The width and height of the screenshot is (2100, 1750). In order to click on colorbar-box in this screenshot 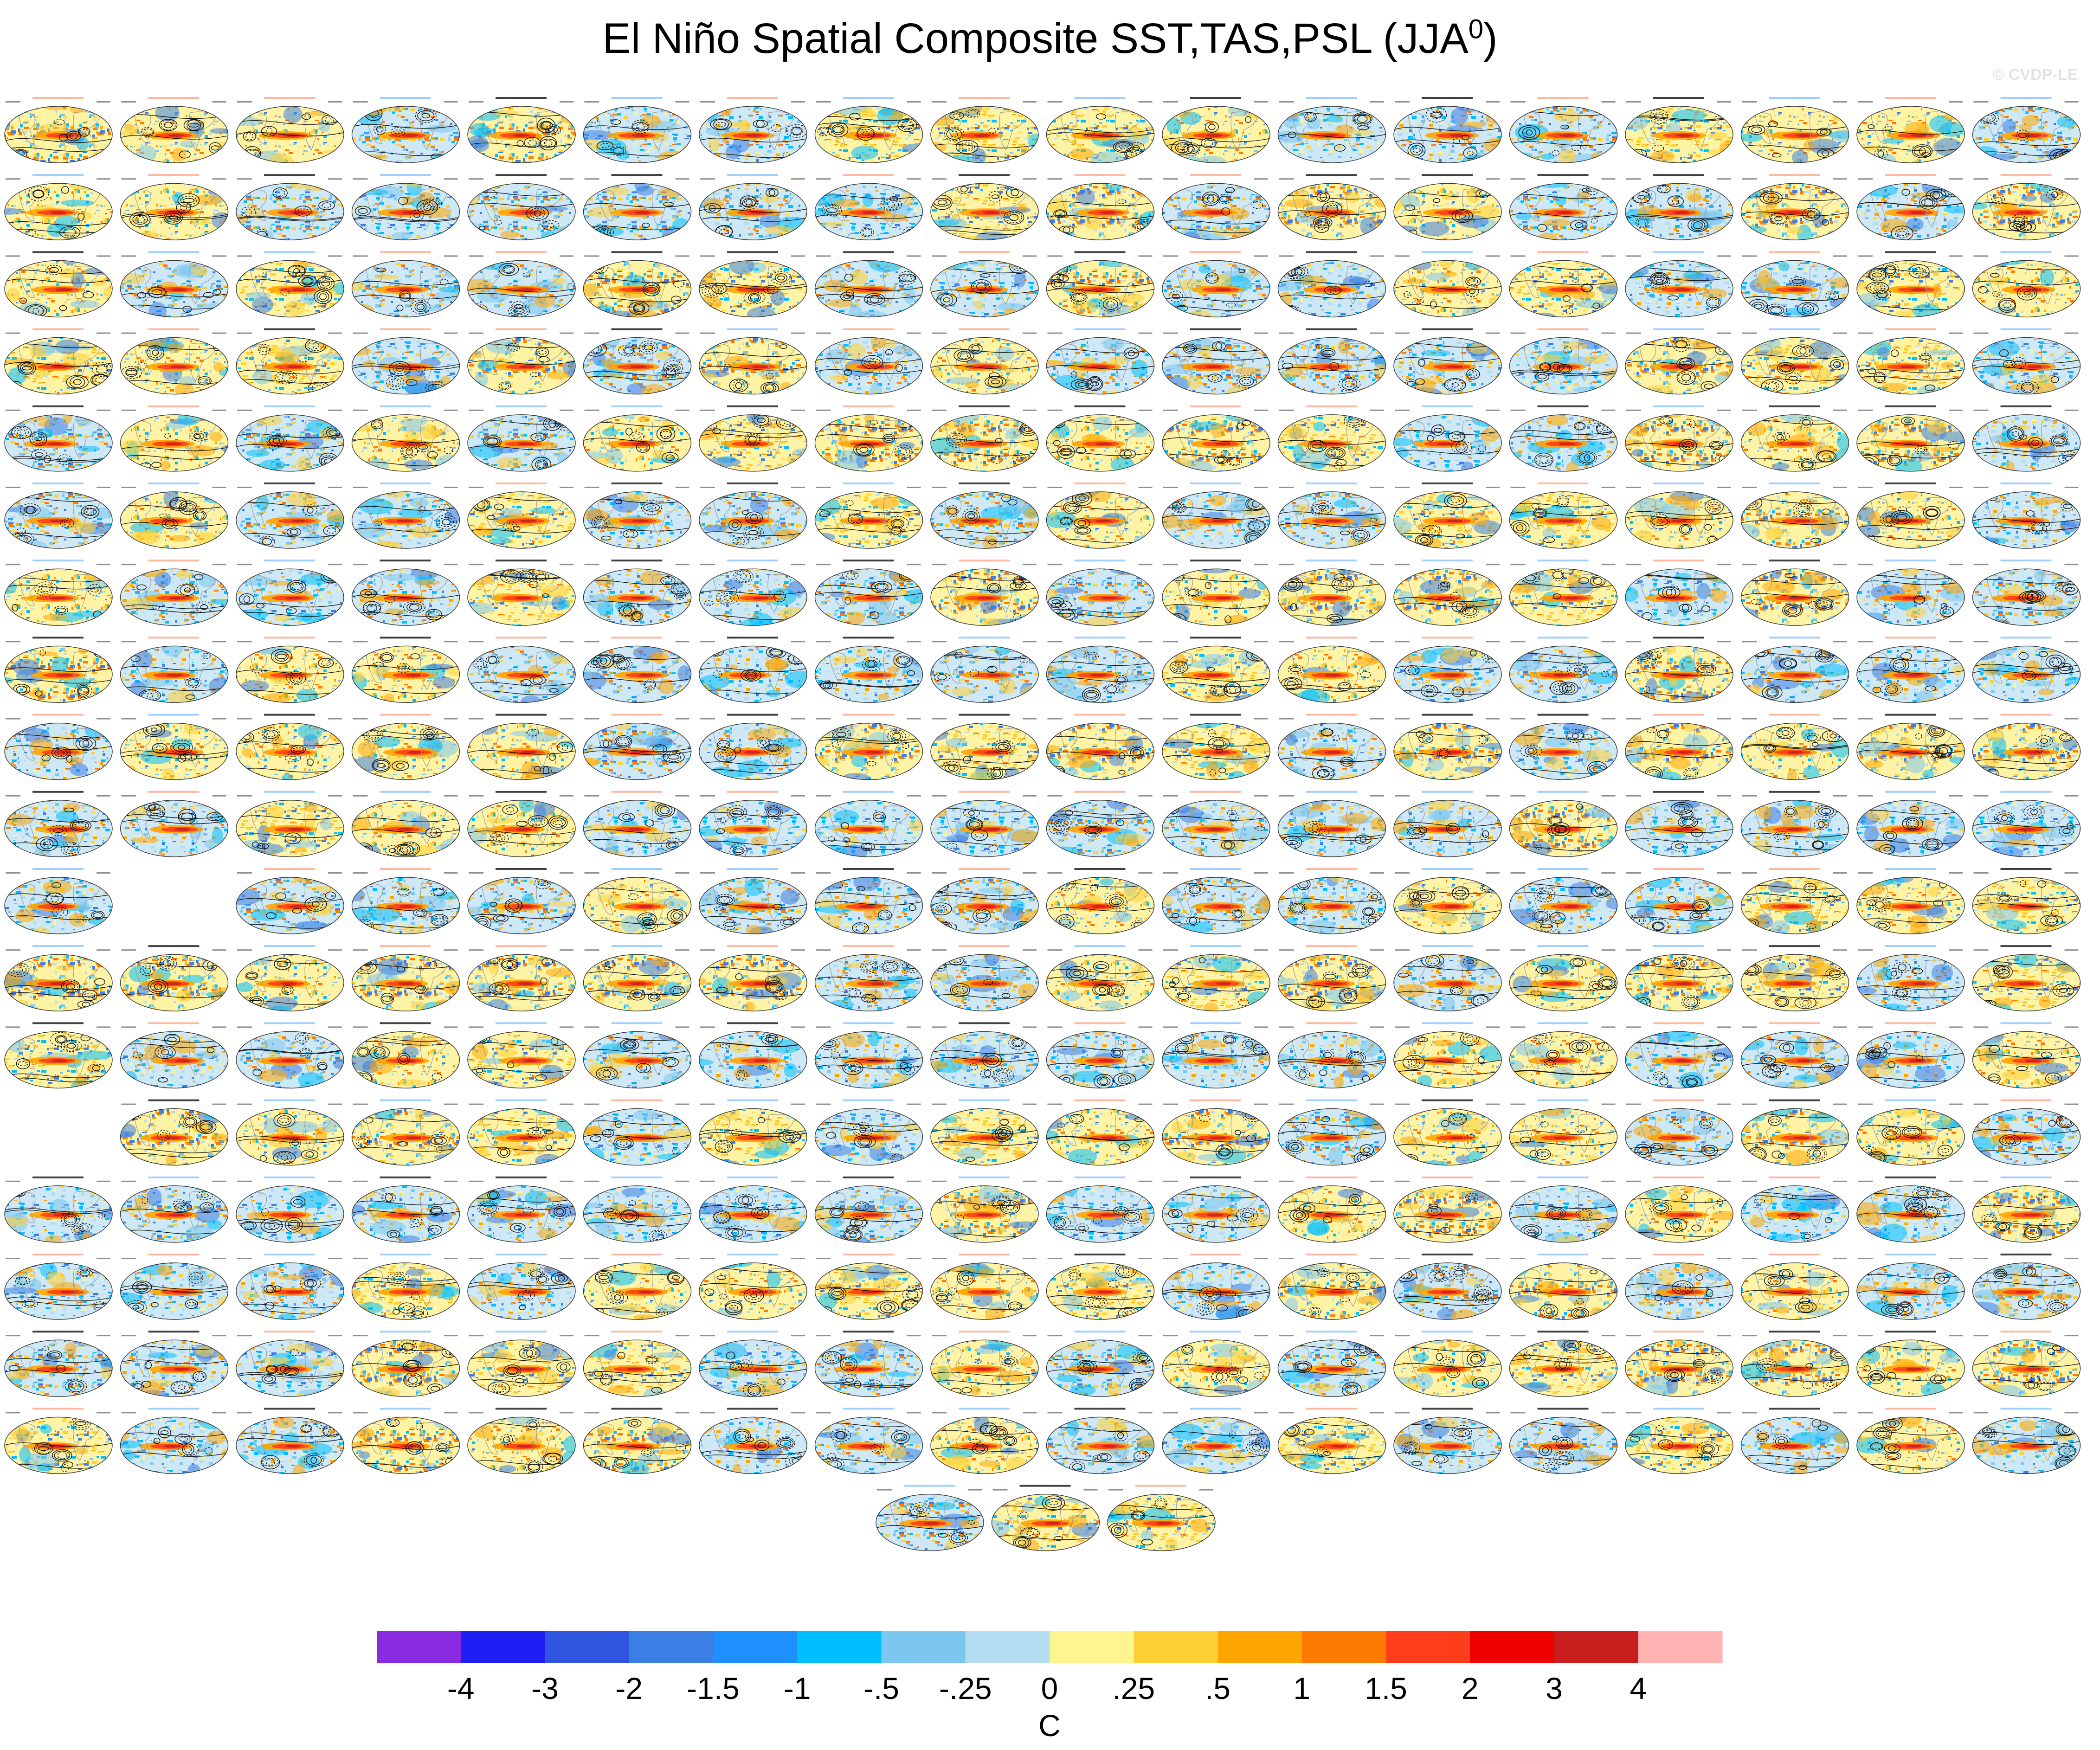, I will do `click(419, 1647)`.